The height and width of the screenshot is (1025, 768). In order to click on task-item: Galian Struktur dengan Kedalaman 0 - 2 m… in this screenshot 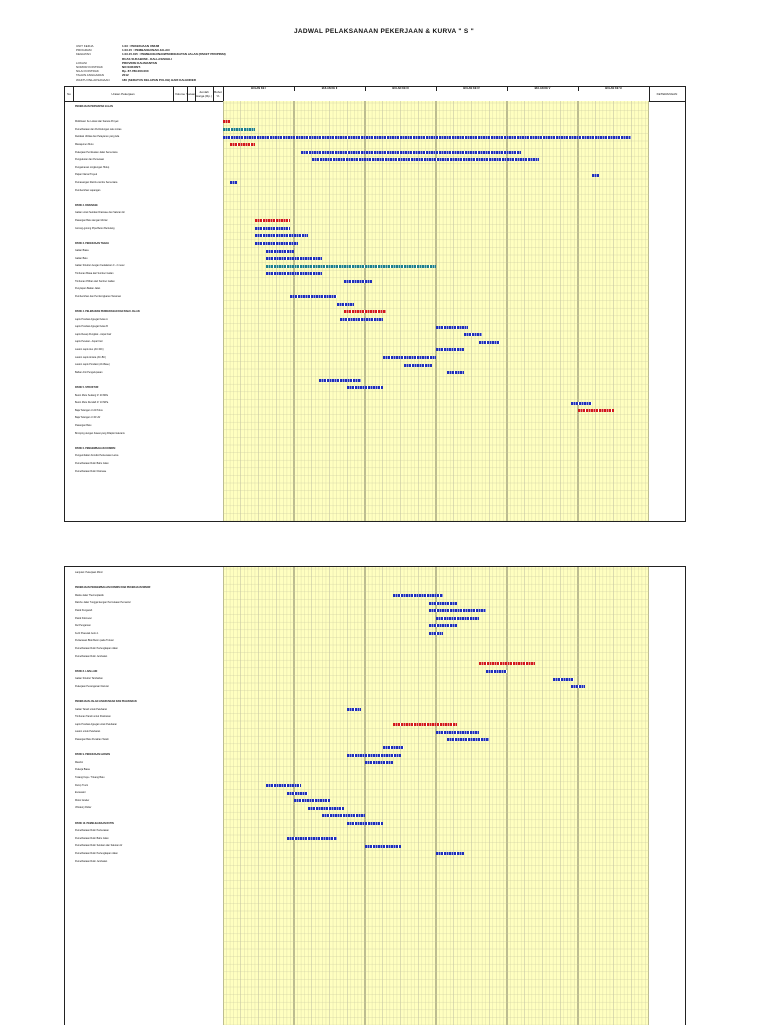, I will do `click(100, 266)`.